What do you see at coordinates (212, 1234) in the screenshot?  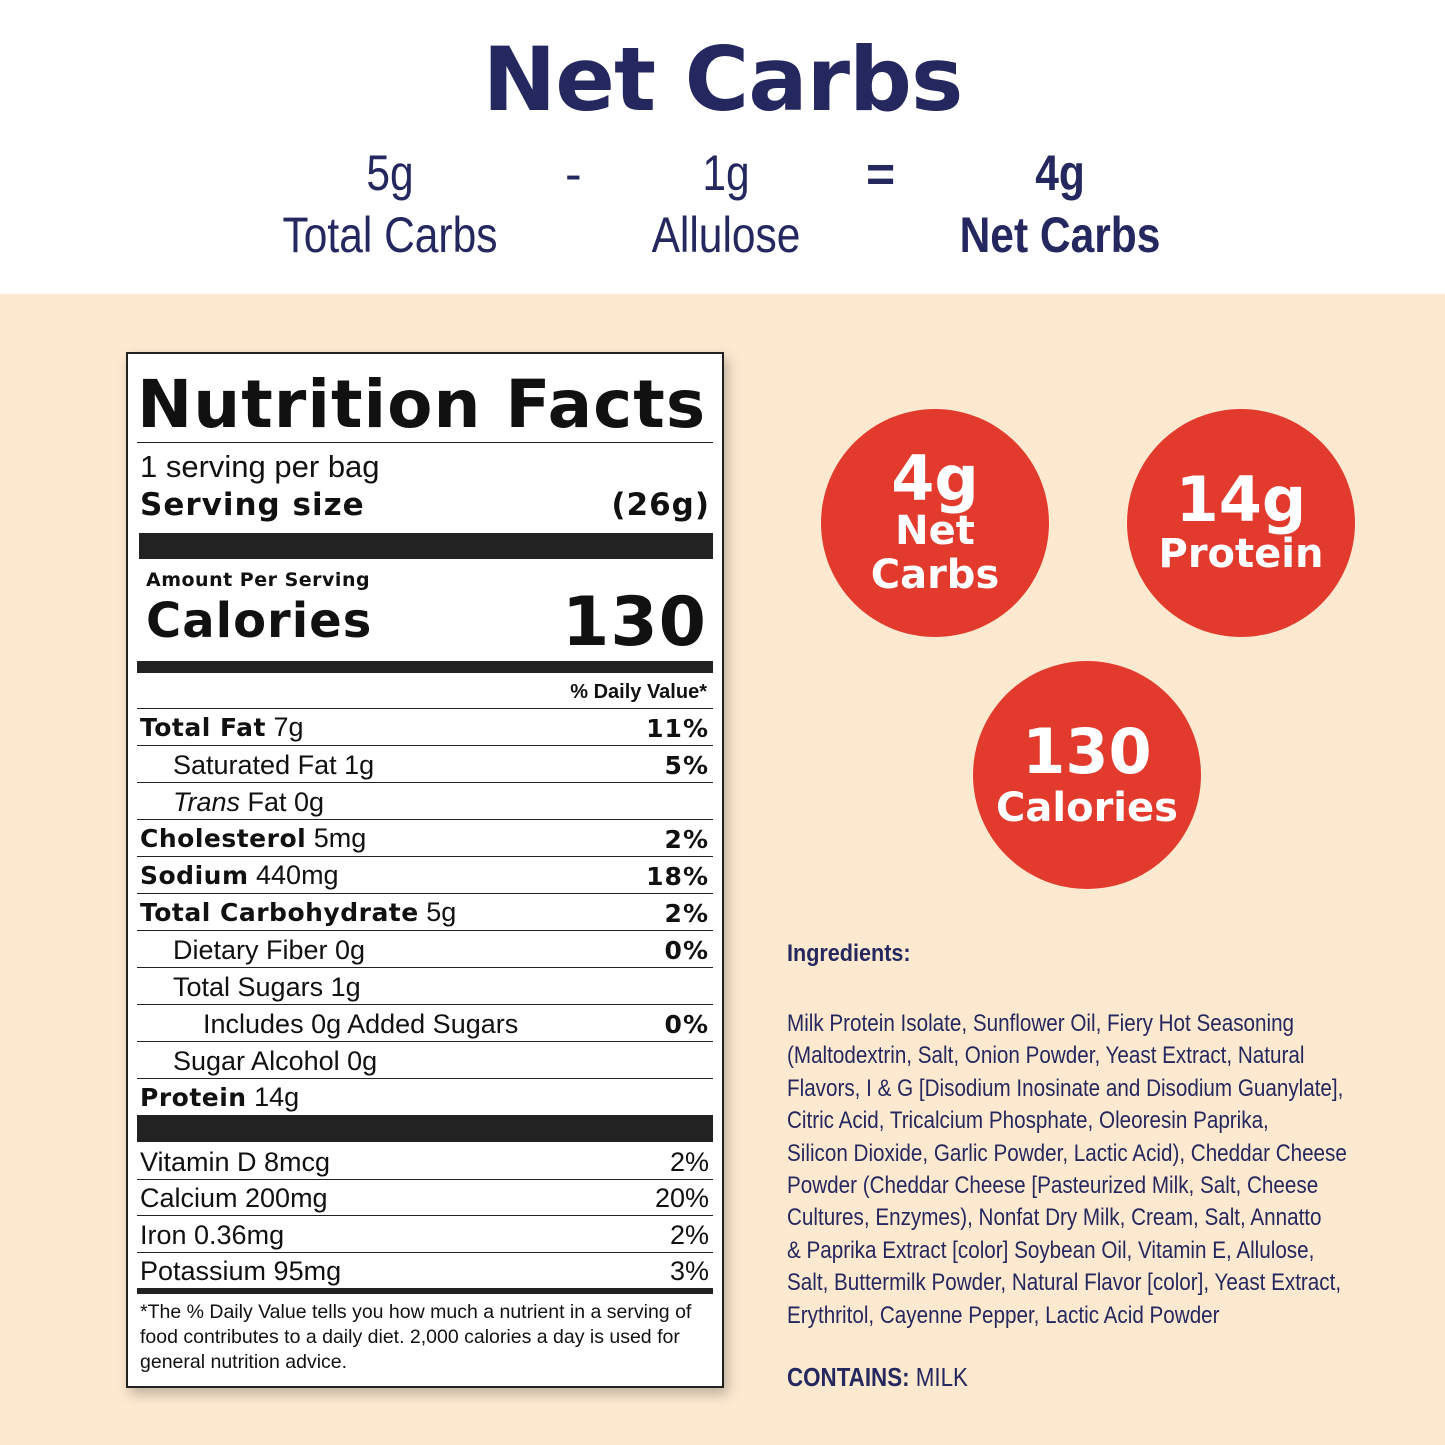 I see `vitamin-name: Iron 0.36mg` at bounding box center [212, 1234].